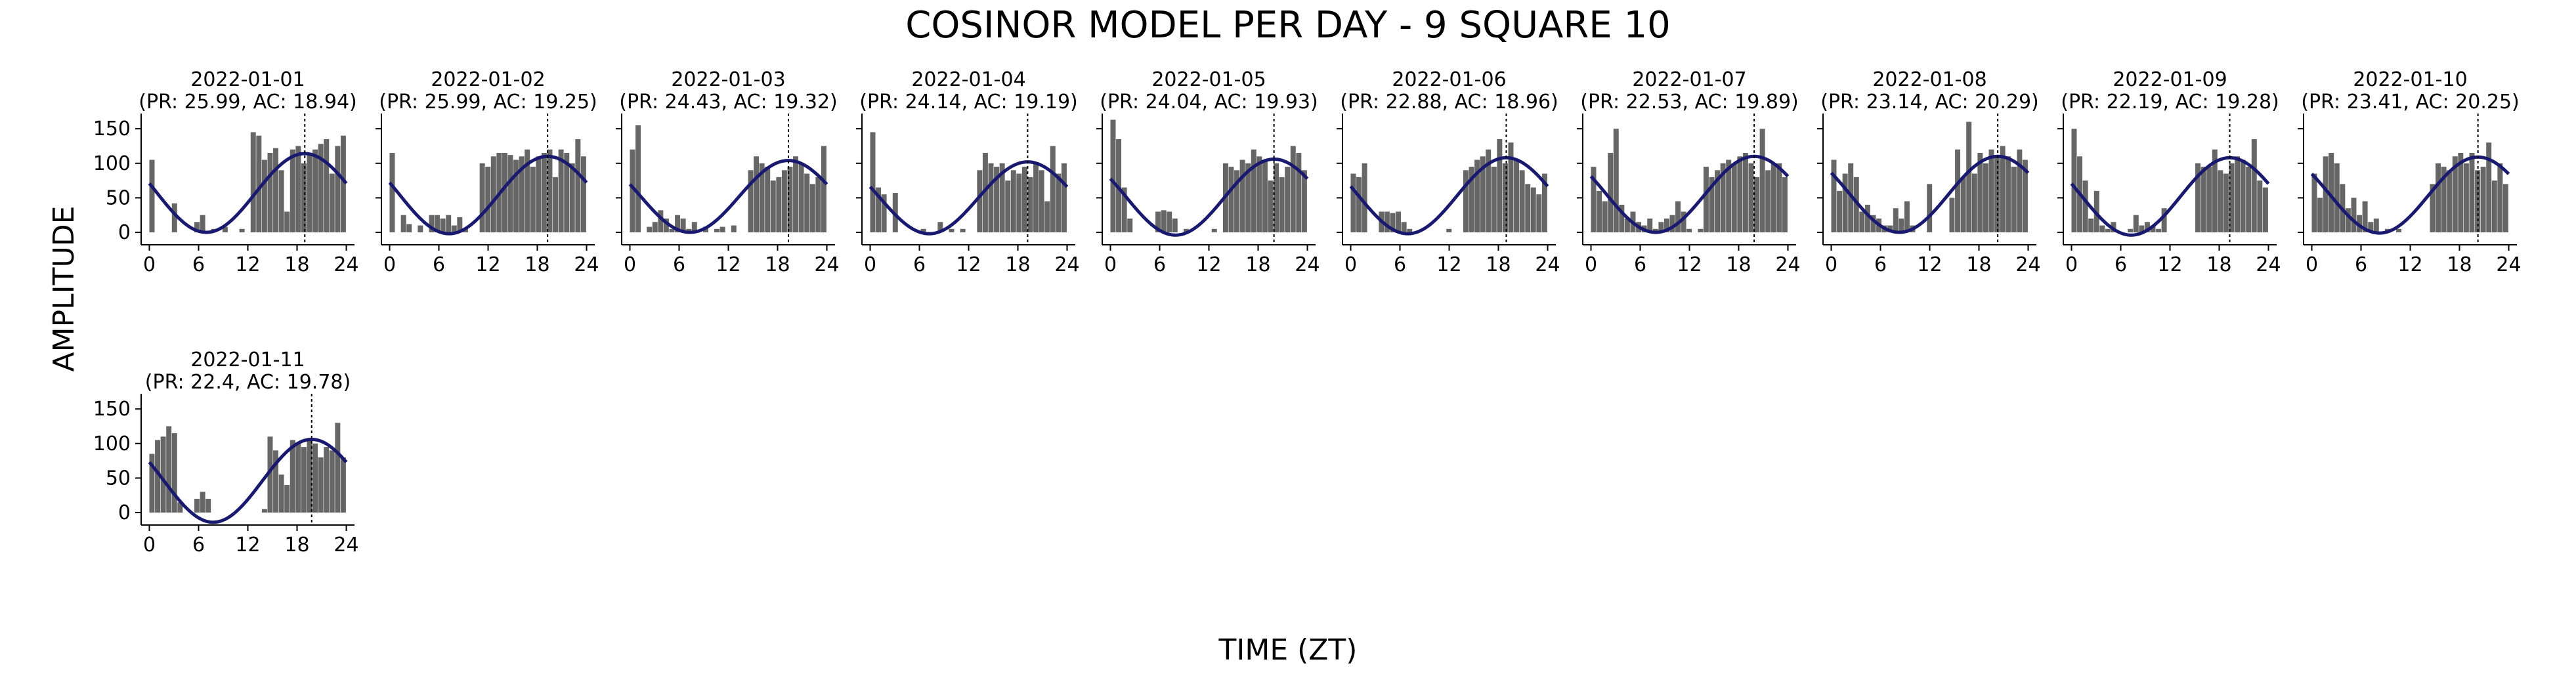 The image size is (2576, 674). What do you see at coordinates (1288, 25) in the screenshot?
I see `figure-title: COSINOR MODEL PER DAY - 9 SQUARE 10` at bounding box center [1288, 25].